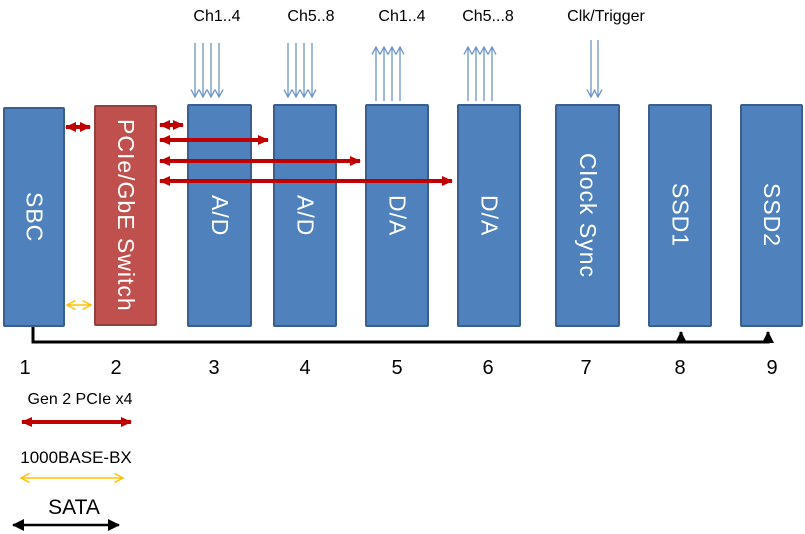 The height and width of the screenshot is (534, 805). I want to click on card-da-2-label: D/A, so click(489, 215).